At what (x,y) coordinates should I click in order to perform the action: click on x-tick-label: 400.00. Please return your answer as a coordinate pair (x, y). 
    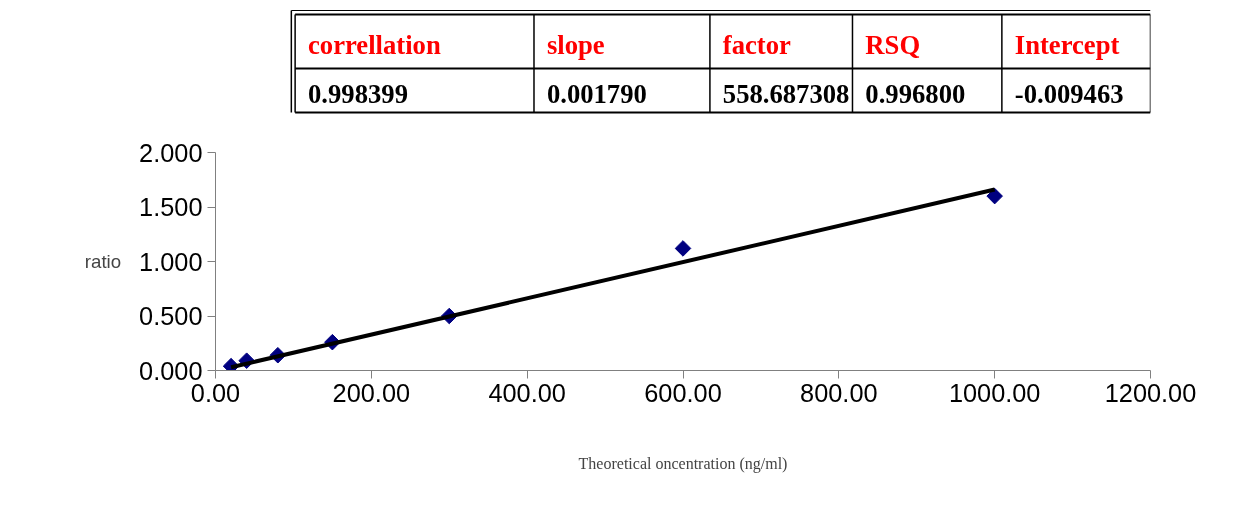
    Looking at the image, I should click on (527, 392).